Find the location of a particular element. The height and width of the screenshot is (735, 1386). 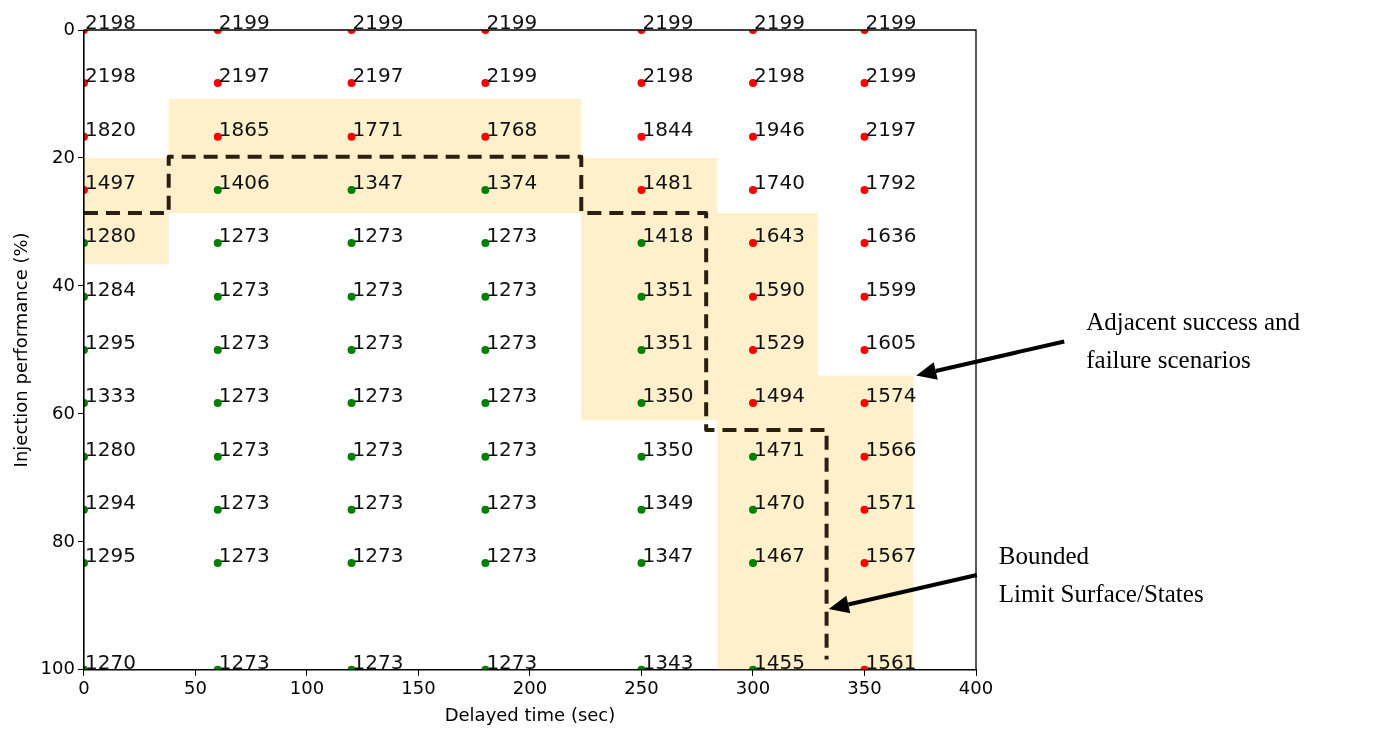

x-tick-label: 150 is located at coordinates (418, 688).